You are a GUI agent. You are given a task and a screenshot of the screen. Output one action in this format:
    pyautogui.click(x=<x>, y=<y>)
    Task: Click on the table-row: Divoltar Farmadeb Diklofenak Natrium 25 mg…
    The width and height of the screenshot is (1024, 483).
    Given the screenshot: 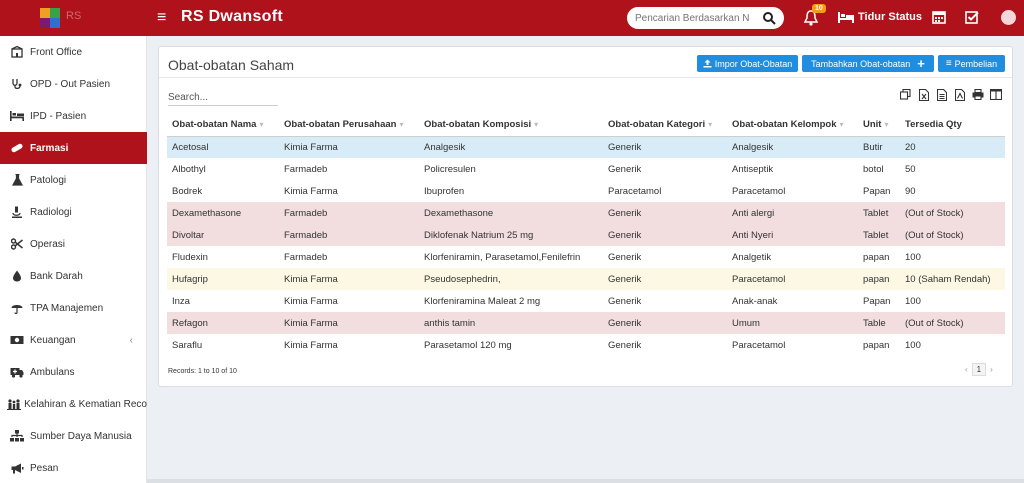 What is the action you would take?
    pyautogui.click(x=586, y=235)
    